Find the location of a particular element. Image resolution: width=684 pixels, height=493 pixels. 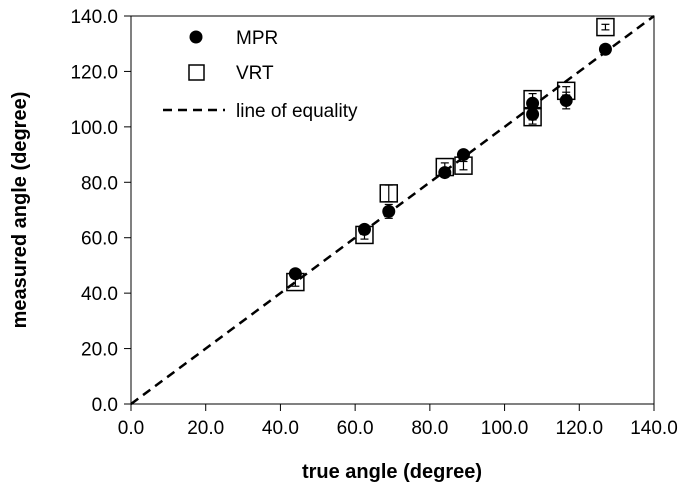

x-tick-label: 40.0 is located at coordinates (280, 428).